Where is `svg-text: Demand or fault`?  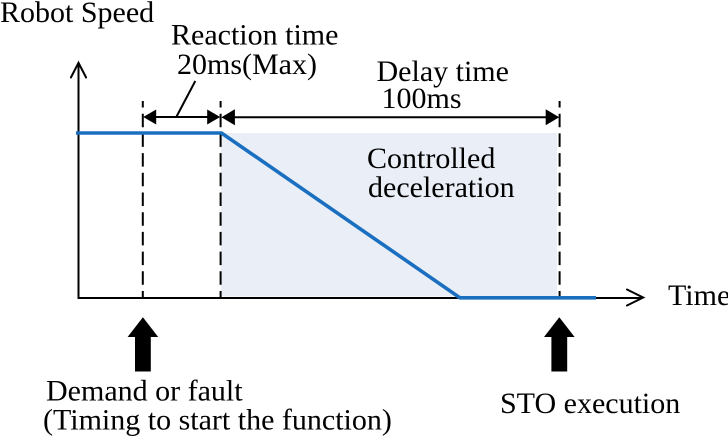 svg-text: Demand or fault is located at coordinates (144, 391).